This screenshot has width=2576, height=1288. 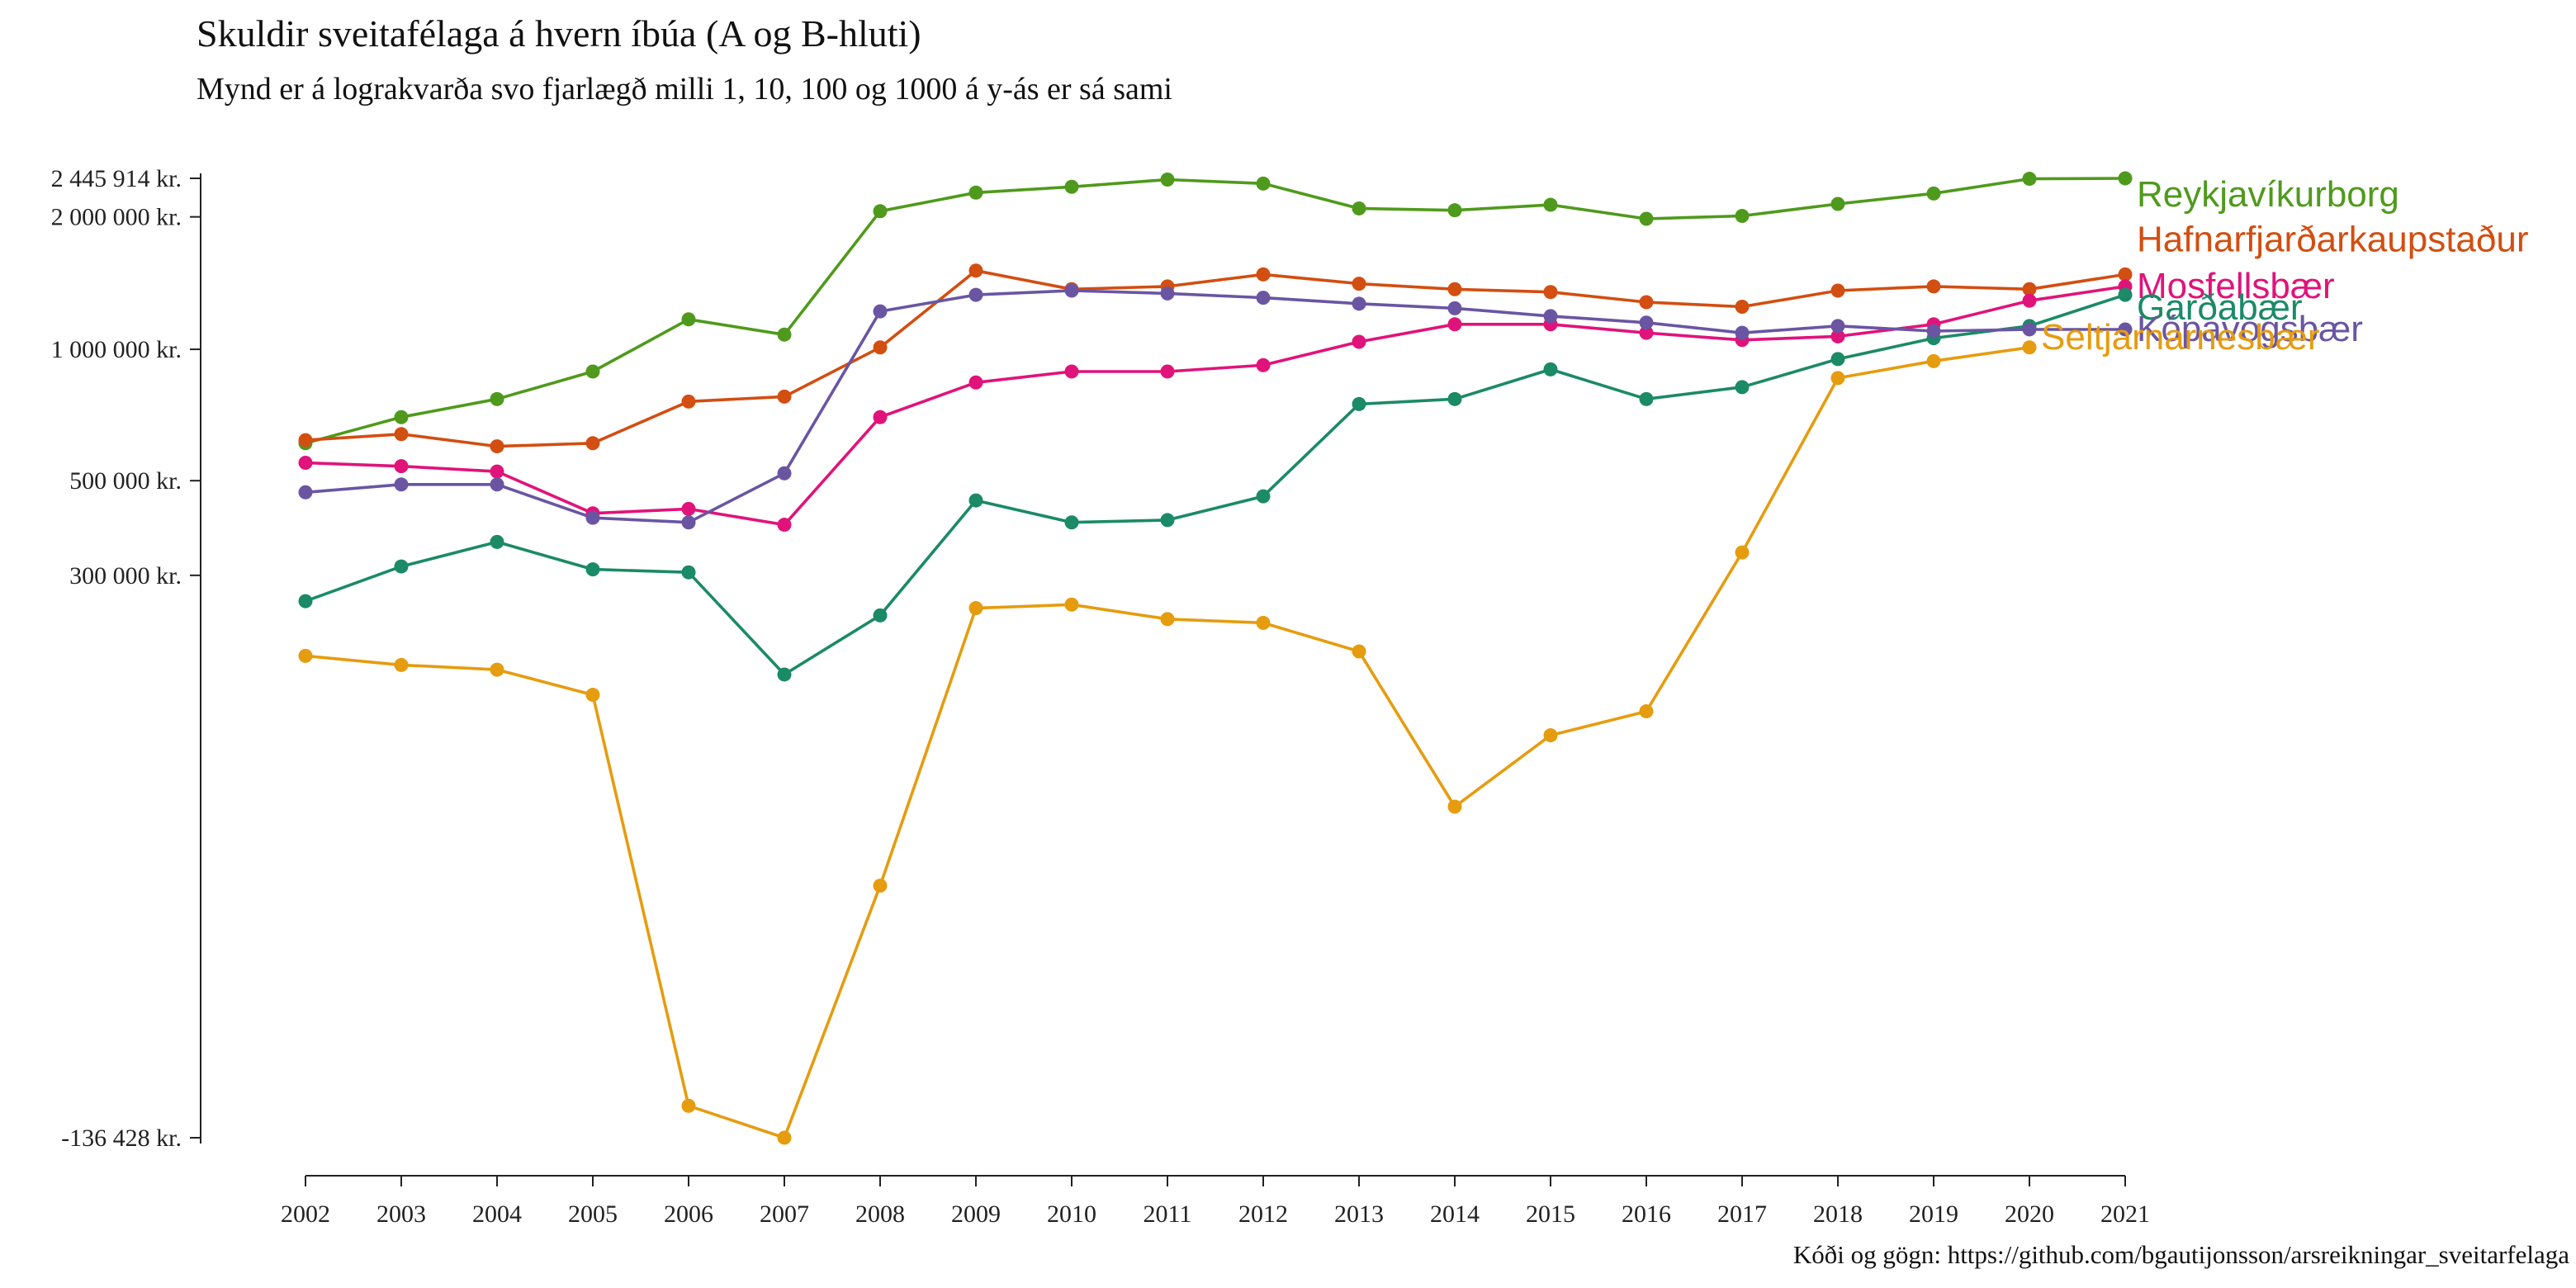 I want to click on x-tick-label: 2014, so click(x=1455, y=1214).